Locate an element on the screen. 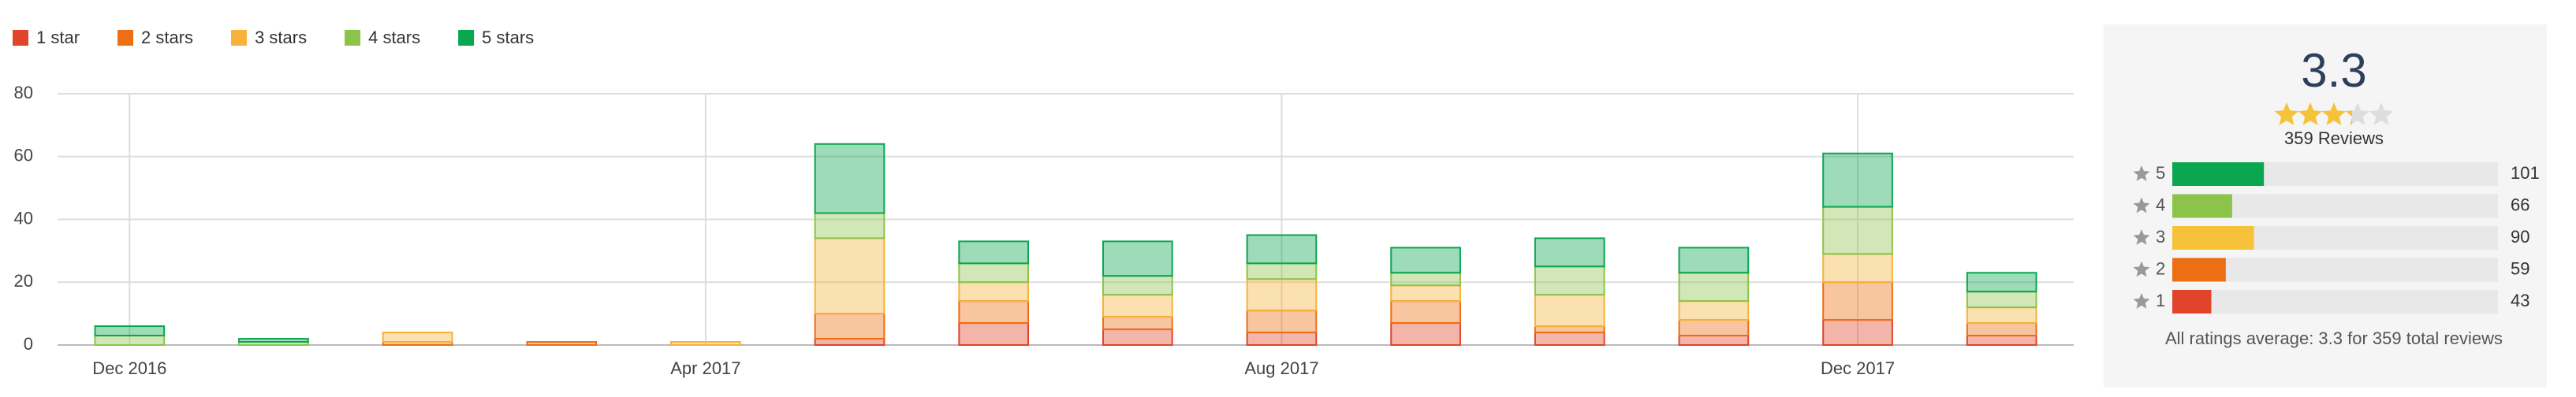 This screenshot has height=397, width=2576. x-tick-label: Aug 2017 is located at coordinates (1281, 368).